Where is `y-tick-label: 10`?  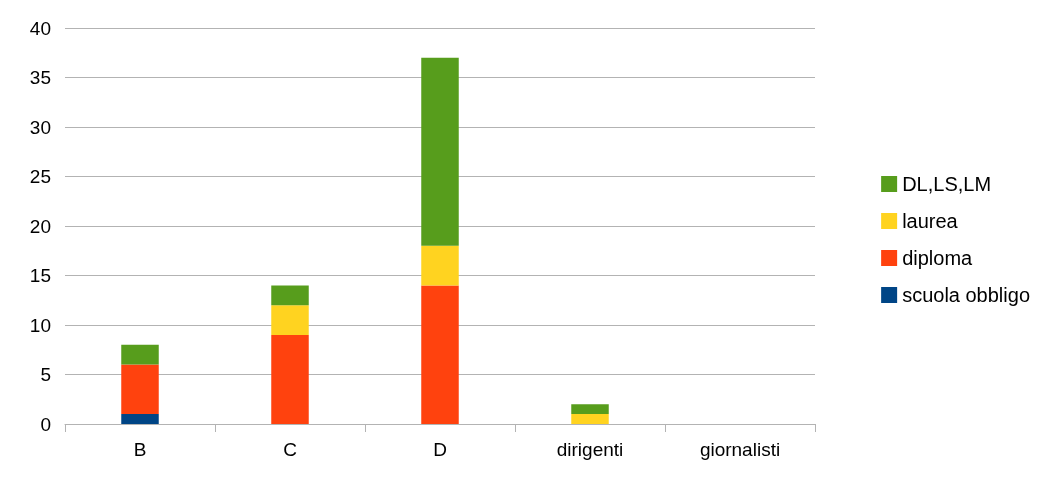 y-tick-label: 10 is located at coordinates (40, 325).